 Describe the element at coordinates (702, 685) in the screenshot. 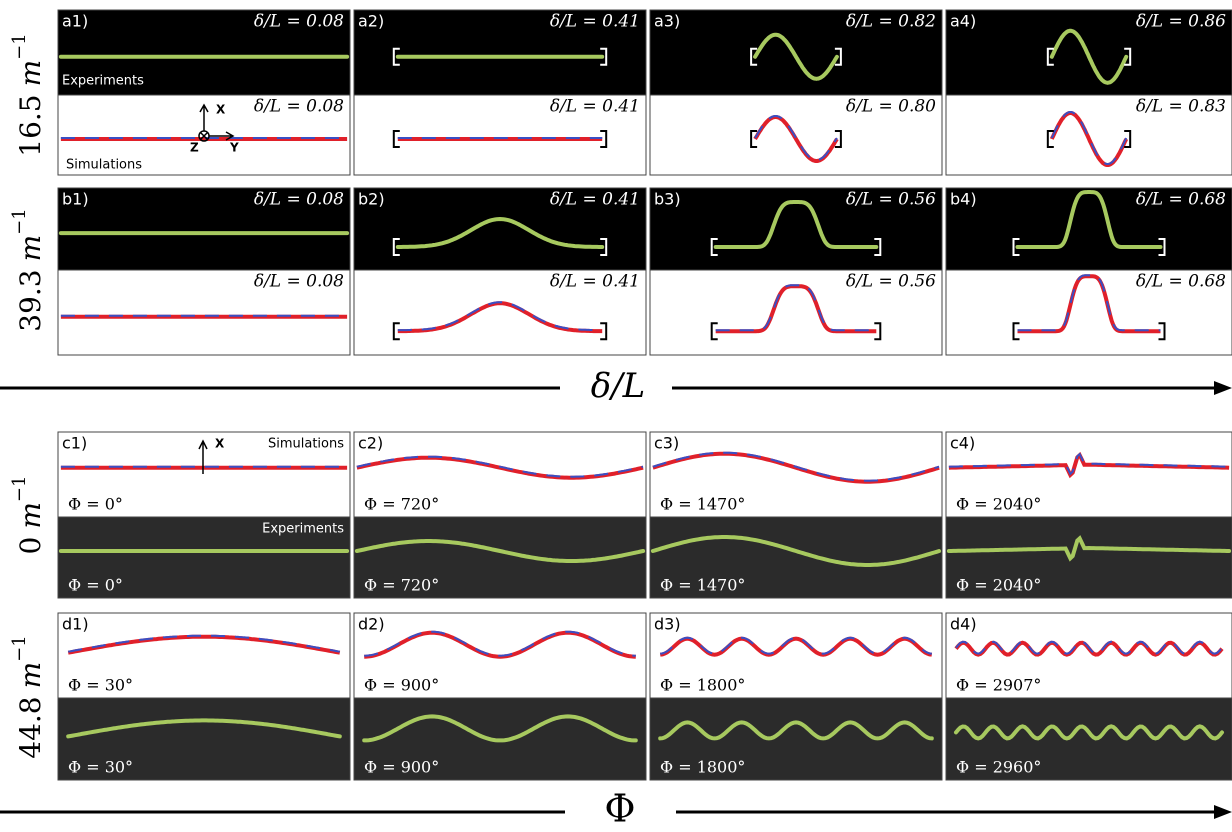

I see `phi-label: Φ = 1800°` at that location.